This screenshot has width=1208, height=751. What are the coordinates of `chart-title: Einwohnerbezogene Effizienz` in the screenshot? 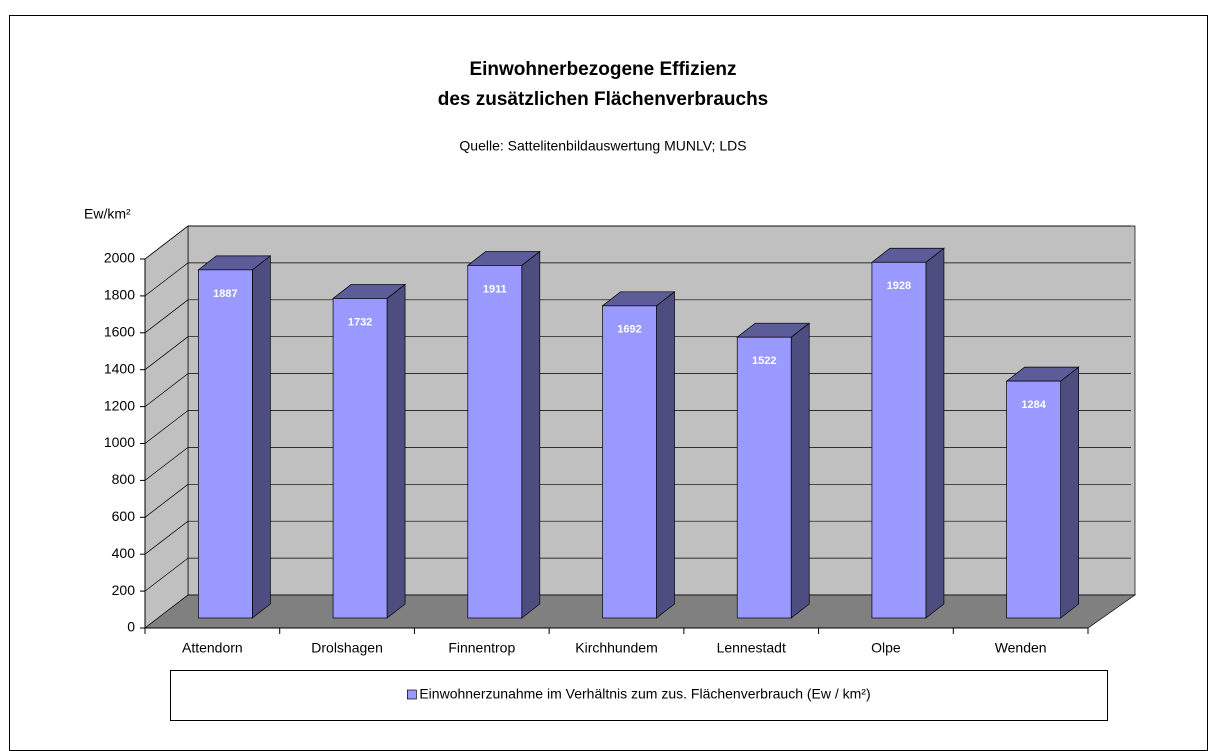 It's located at (602, 69).